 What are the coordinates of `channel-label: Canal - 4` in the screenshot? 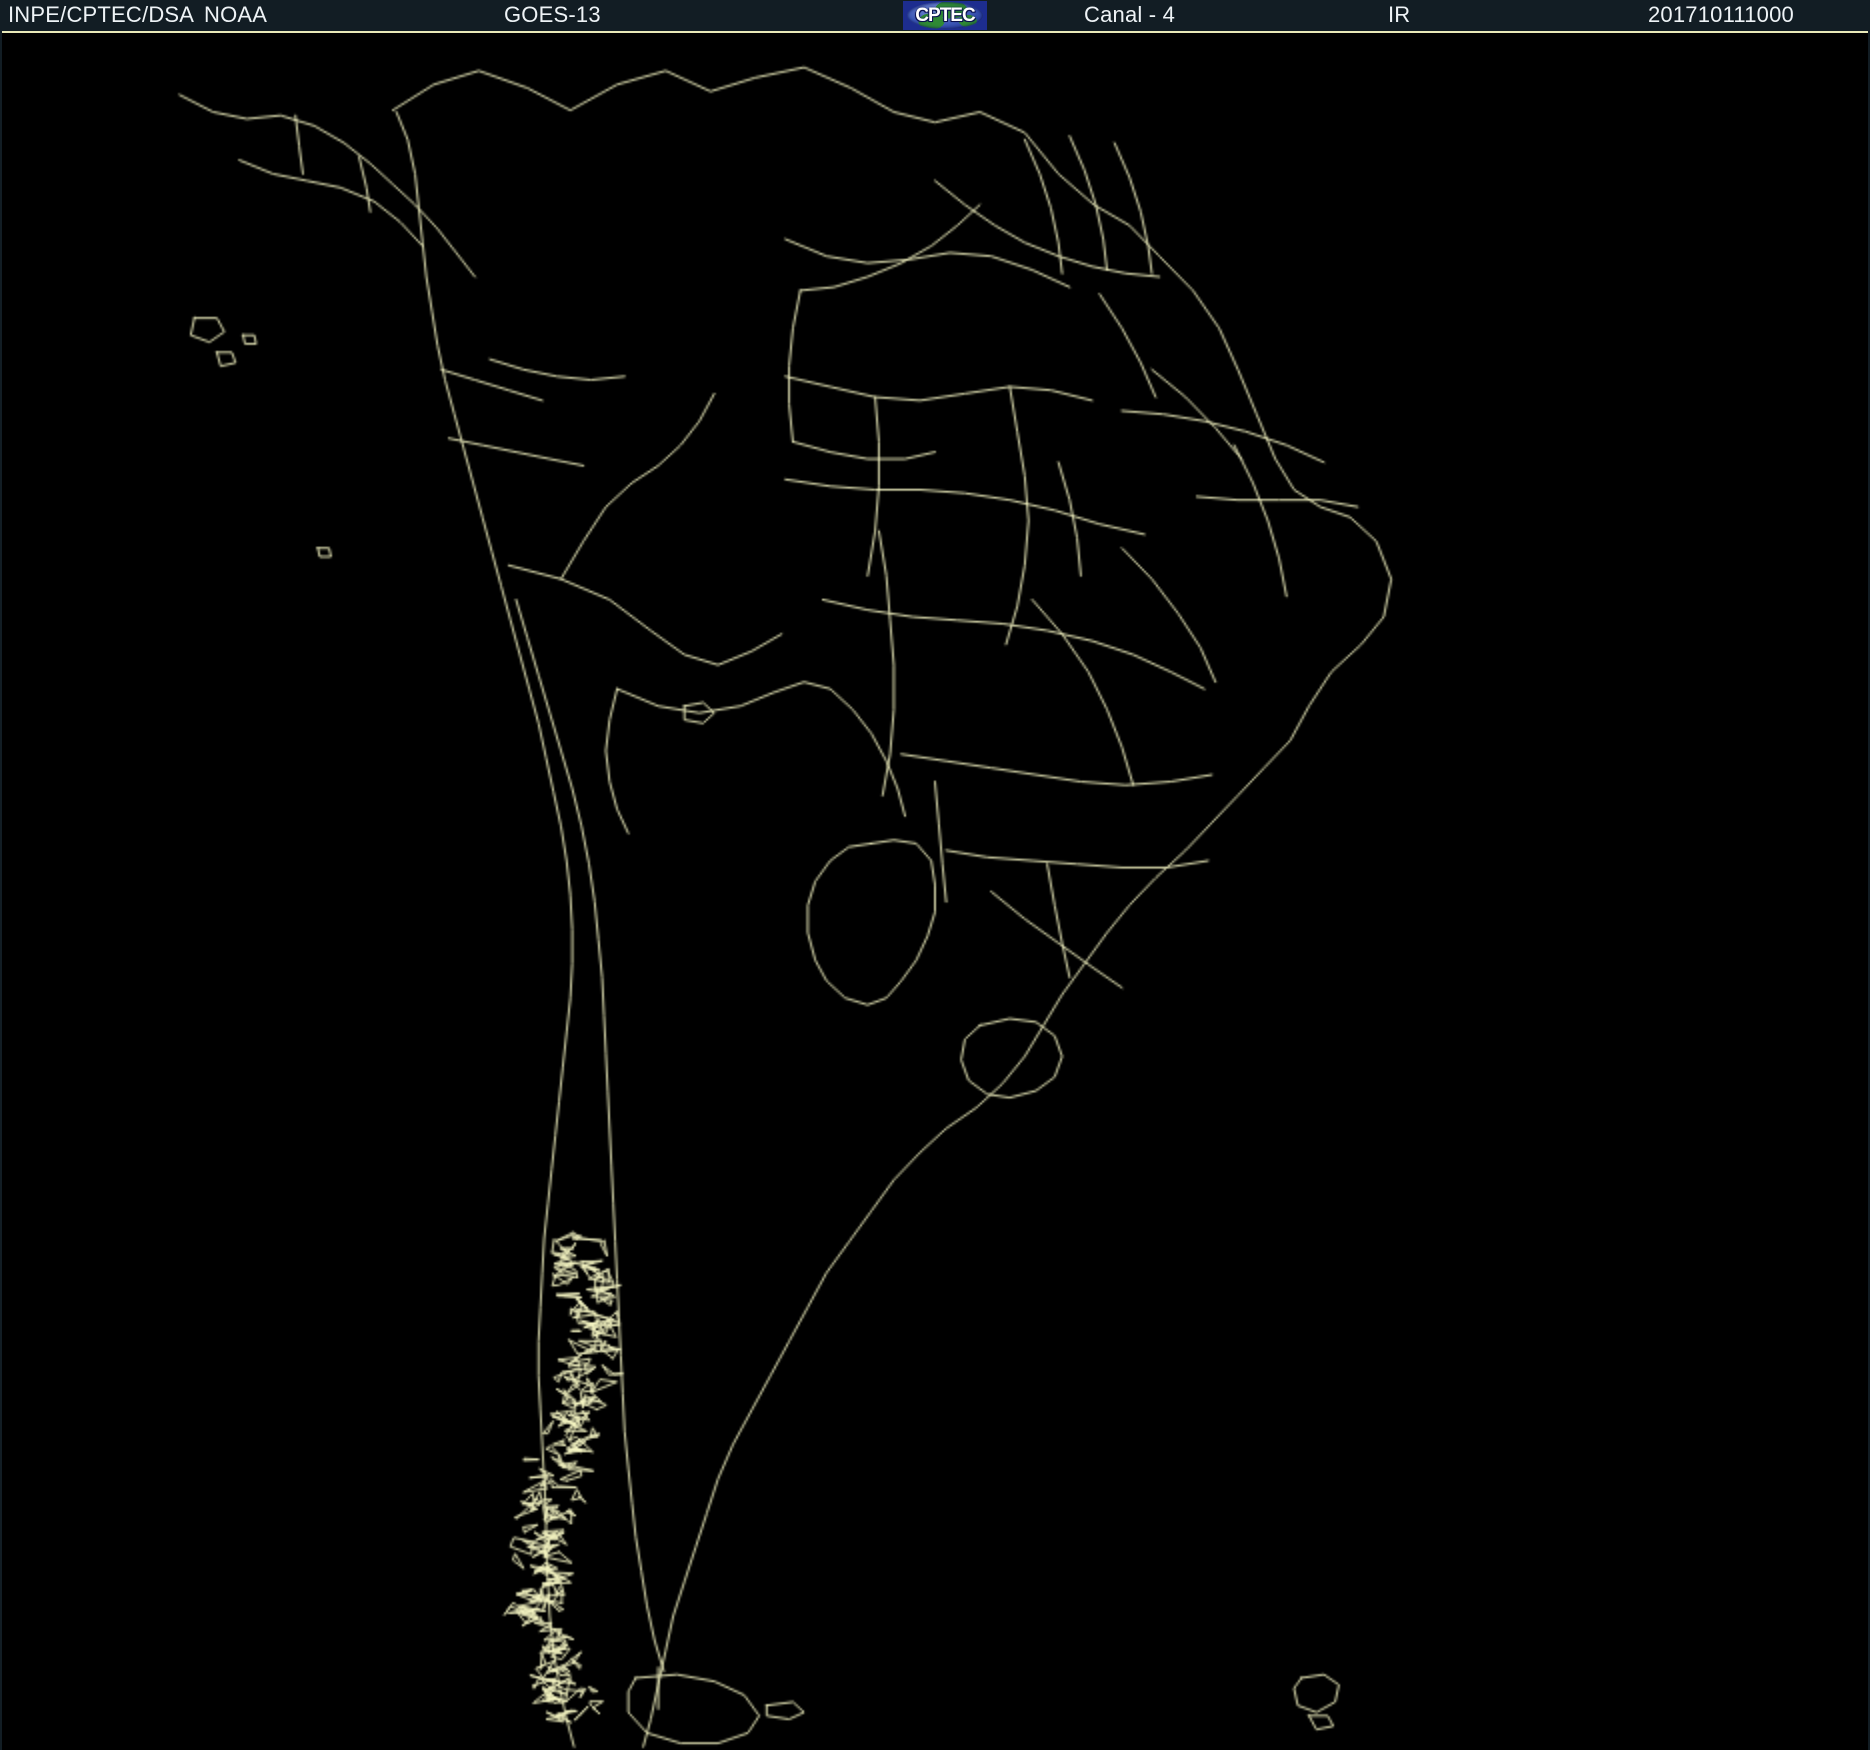 It's located at (1130, 14).